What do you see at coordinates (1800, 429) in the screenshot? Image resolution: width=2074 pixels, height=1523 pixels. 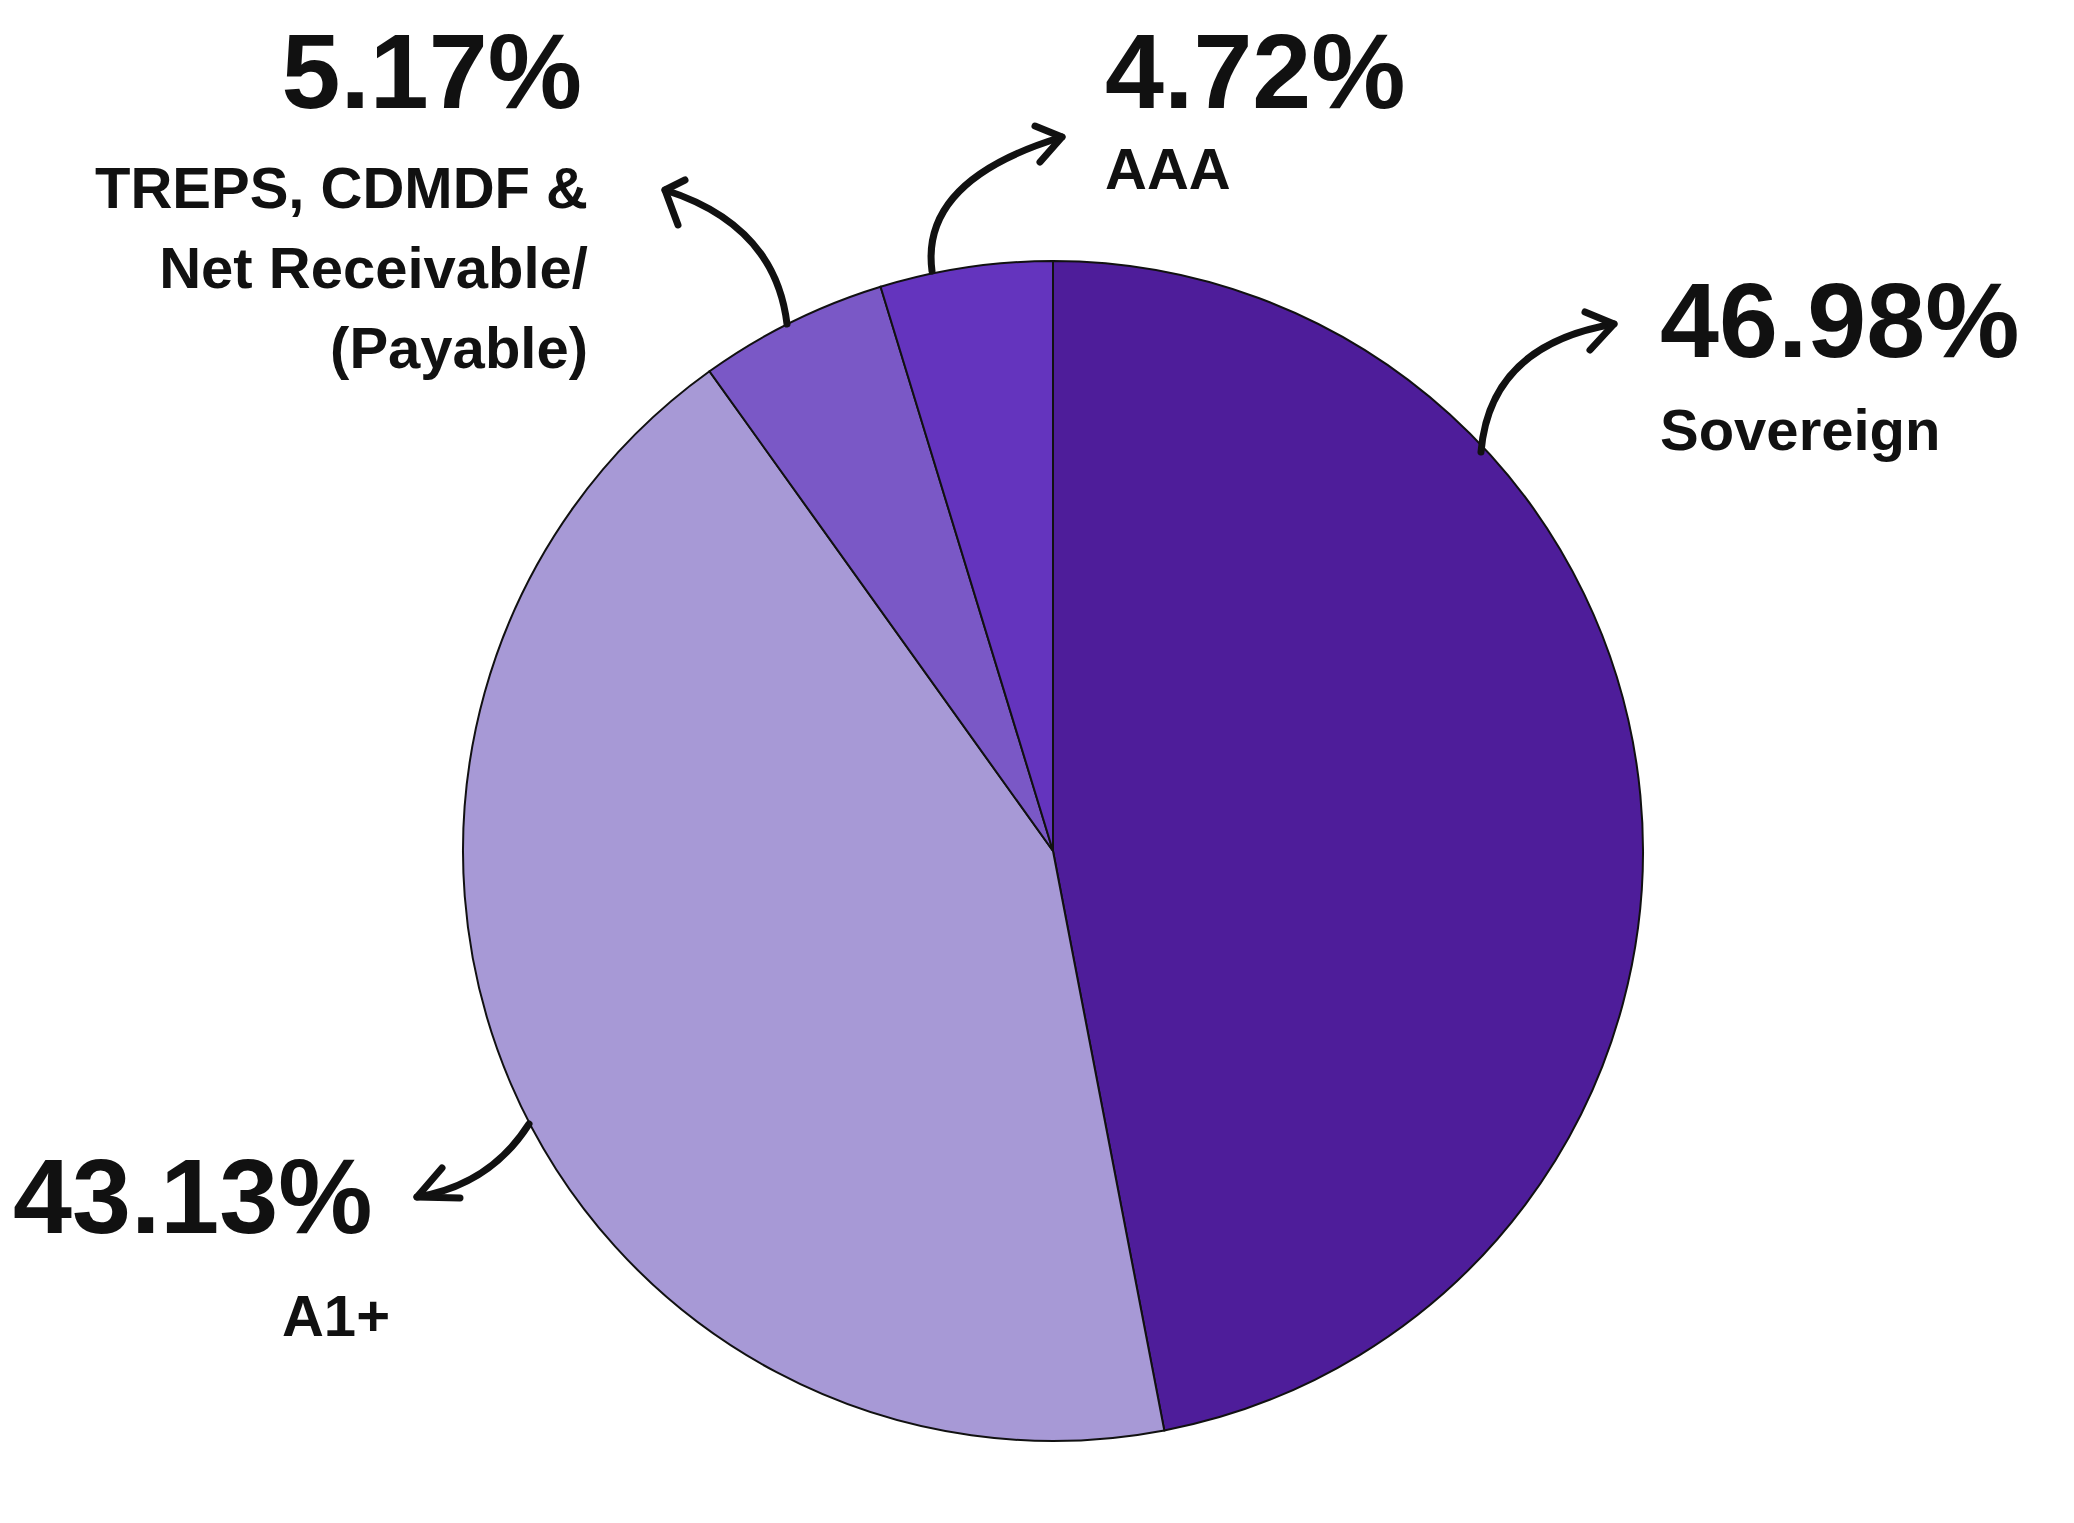 I see `slice-label: Sovereign` at bounding box center [1800, 429].